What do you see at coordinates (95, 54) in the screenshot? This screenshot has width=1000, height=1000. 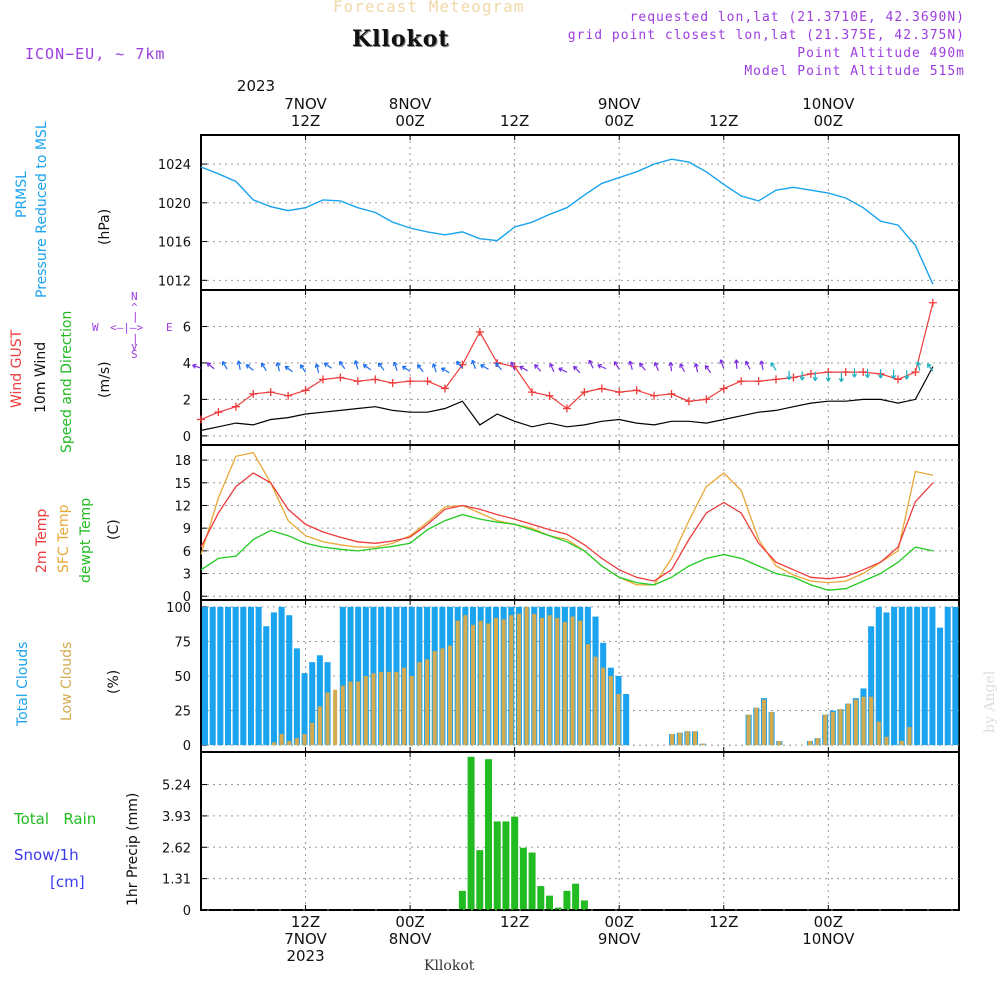 I see `model-name: ICON−EU, ~ 7km` at bounding box center [95, 54].